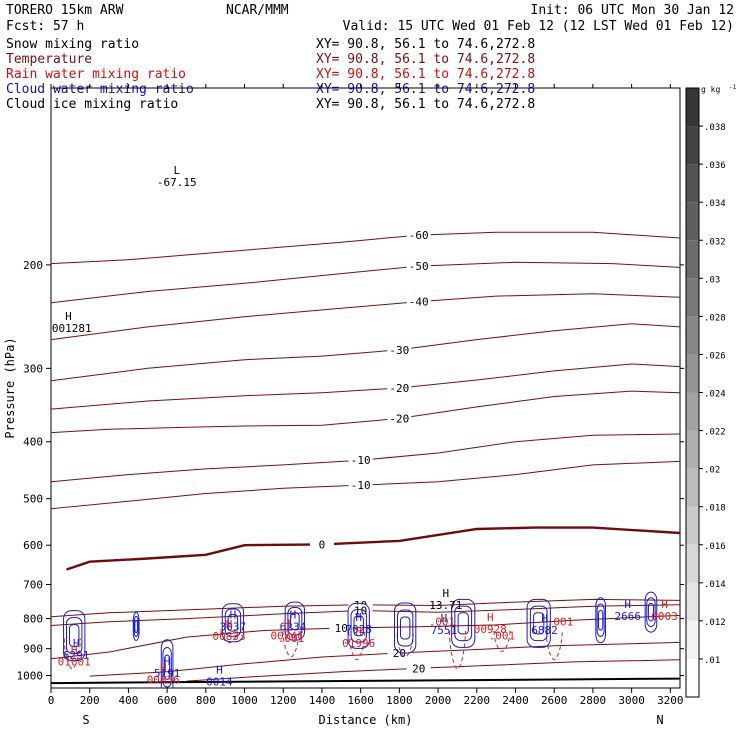 This screenshot has width=740, height=740. Describe the element at coordinates (715, 166) in the screenshot. I see `colorbar-tick-label: .036` at that location.